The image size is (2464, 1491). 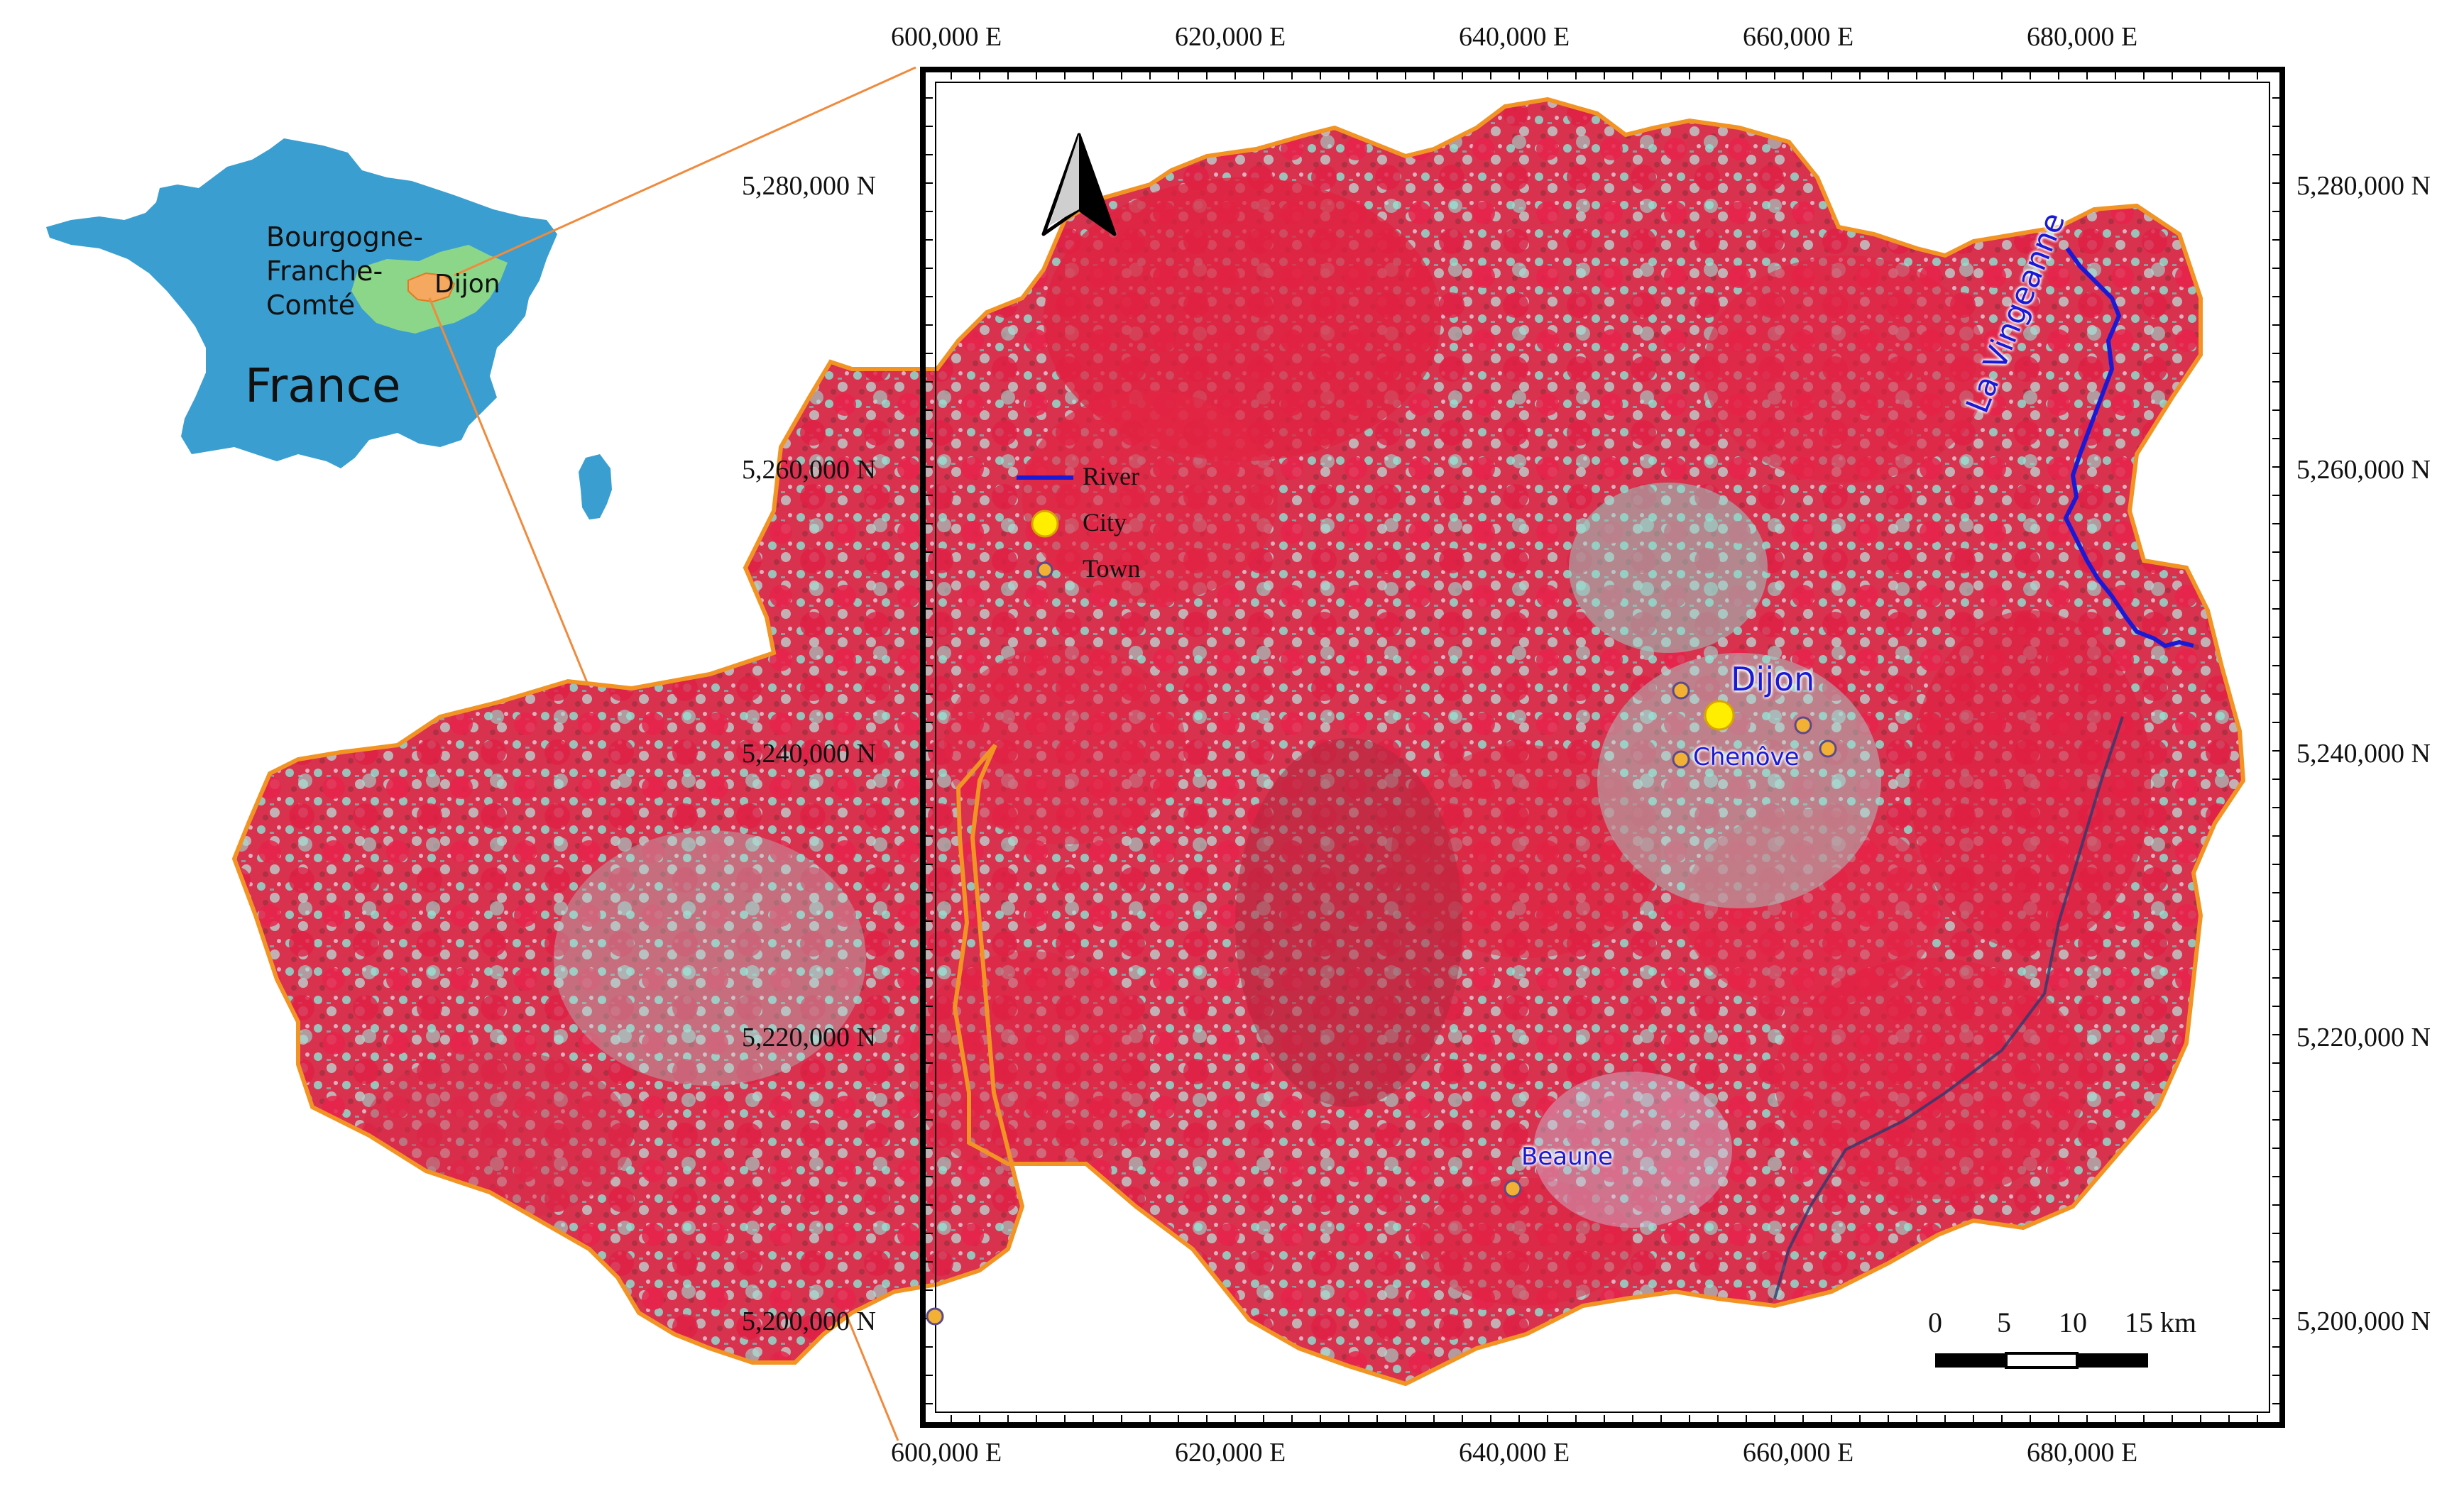 What do you see at coordinates (2128, 448) in the screenshot?
I see `river-la-vingeanne` at bounding box center [2128, 448].